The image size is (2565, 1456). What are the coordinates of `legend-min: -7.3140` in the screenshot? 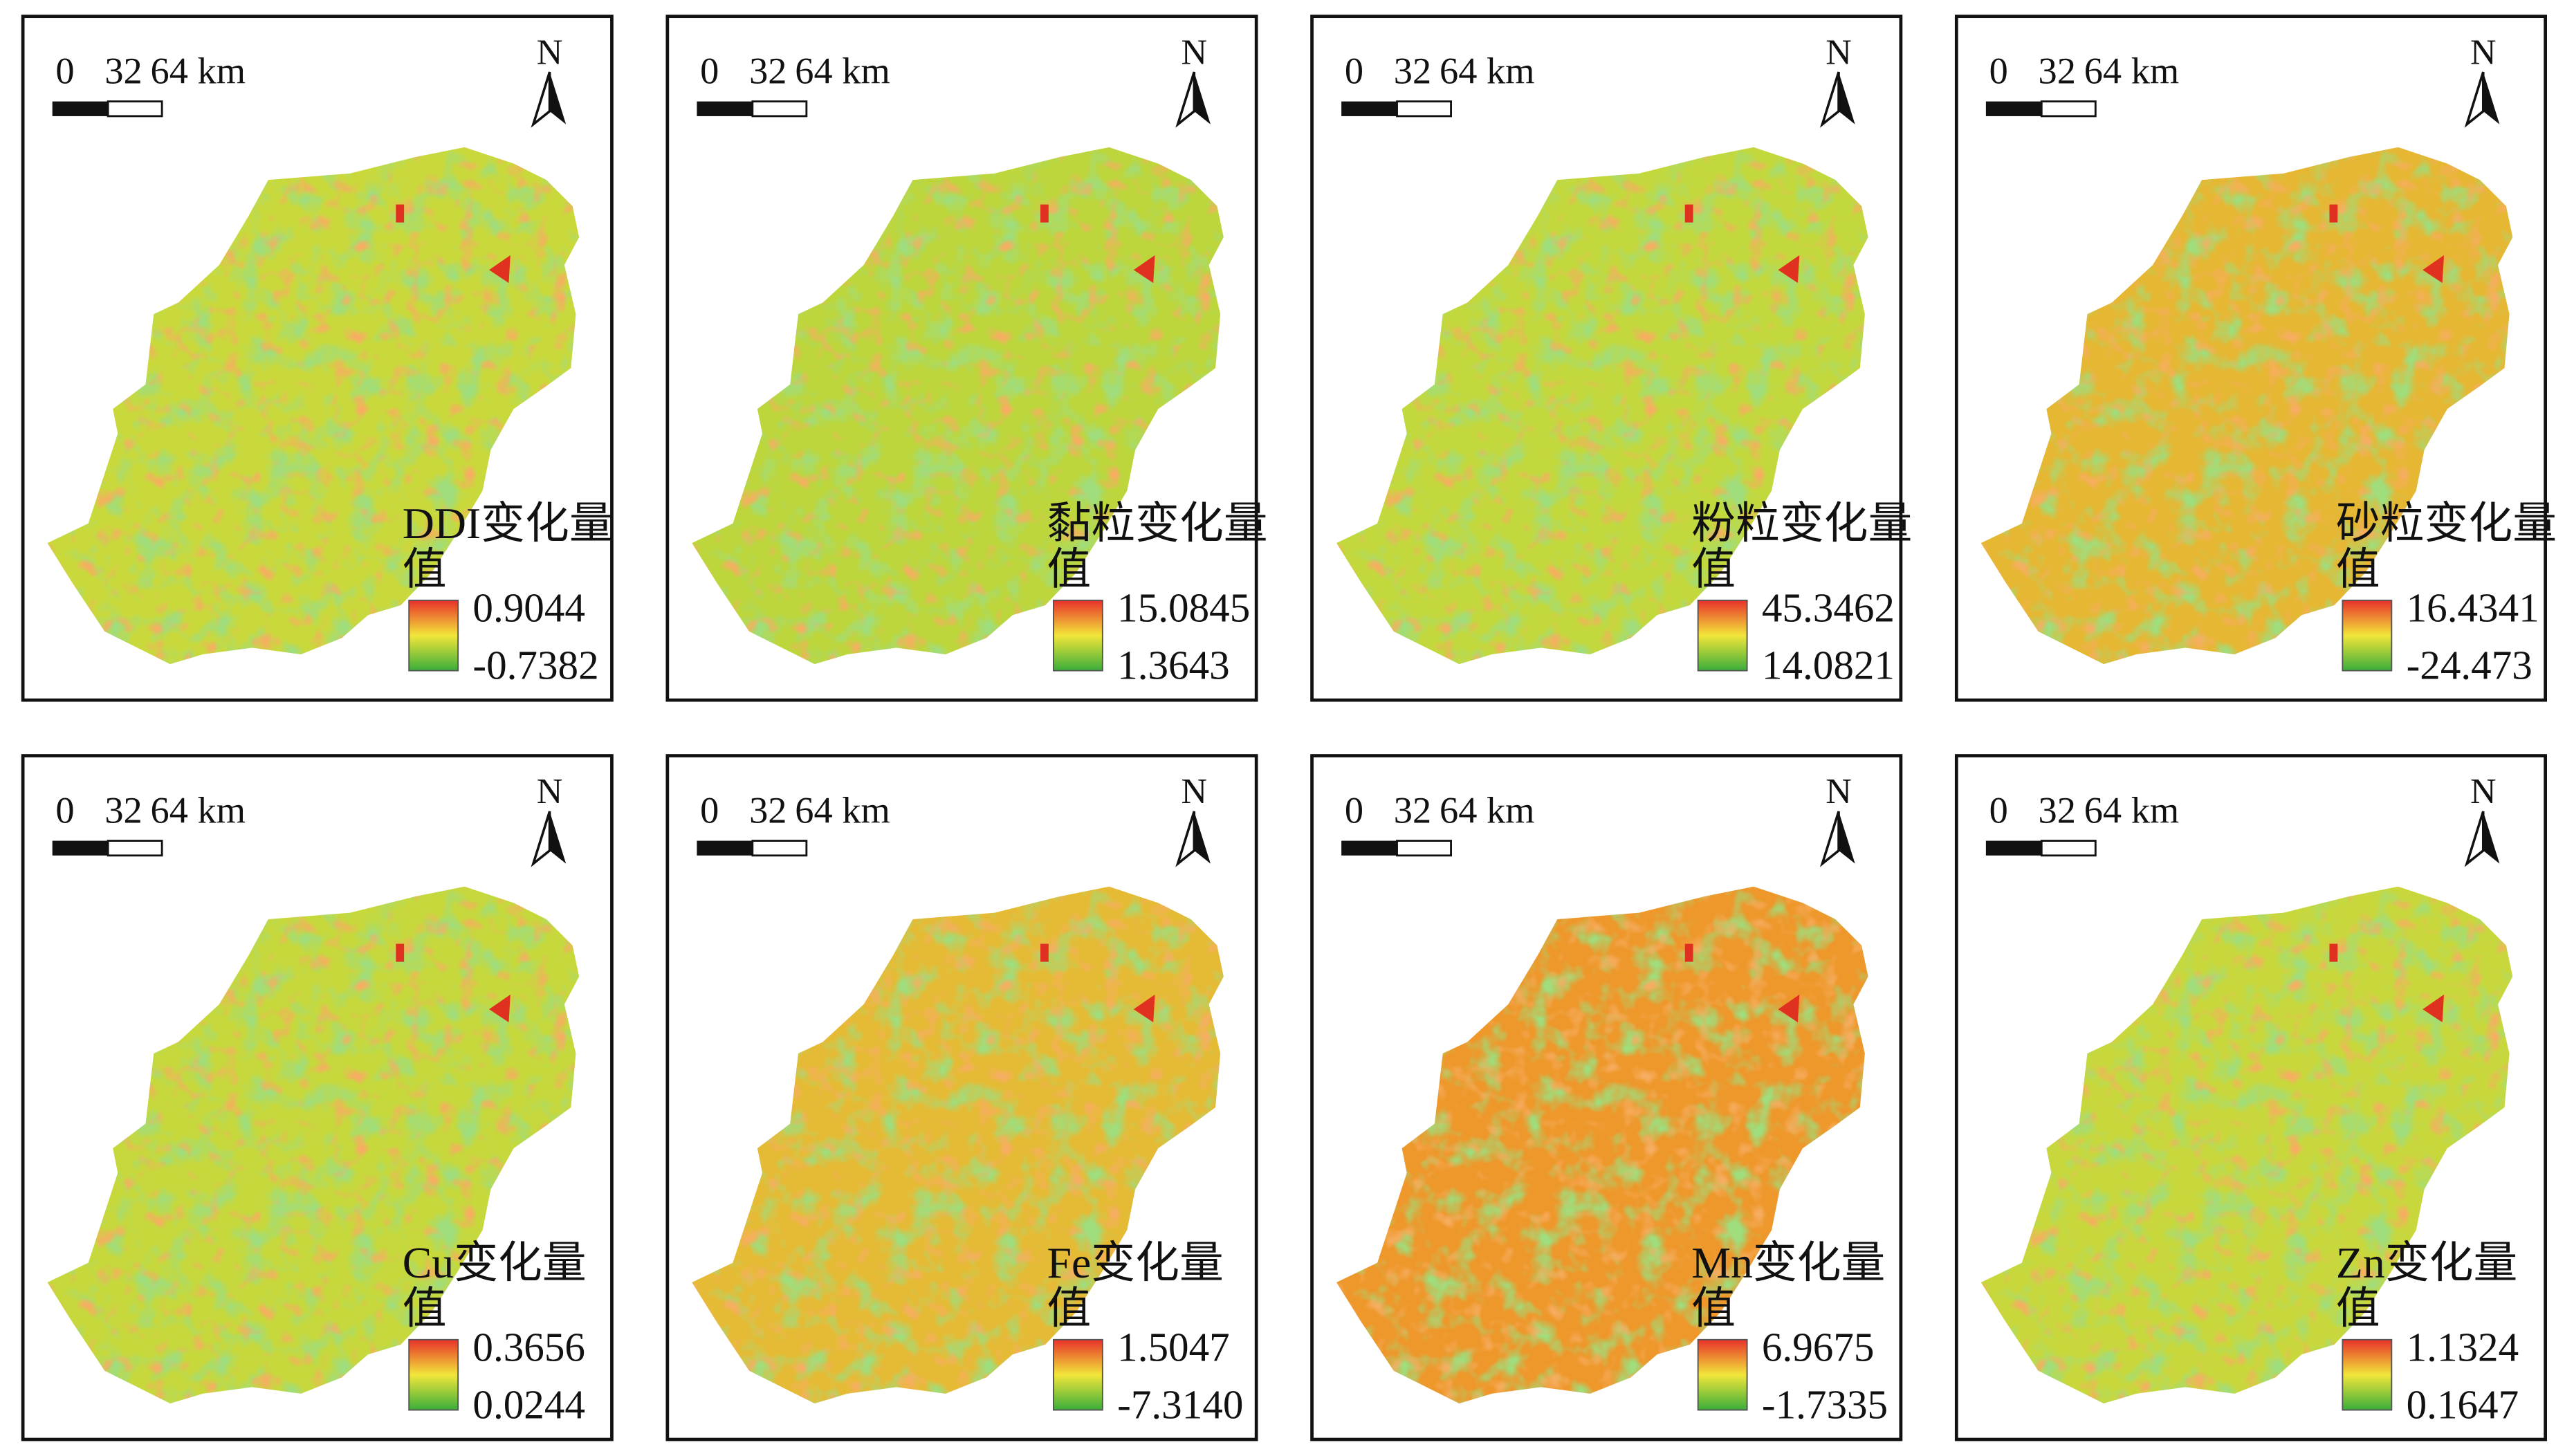 It's located at (1180, 1404).